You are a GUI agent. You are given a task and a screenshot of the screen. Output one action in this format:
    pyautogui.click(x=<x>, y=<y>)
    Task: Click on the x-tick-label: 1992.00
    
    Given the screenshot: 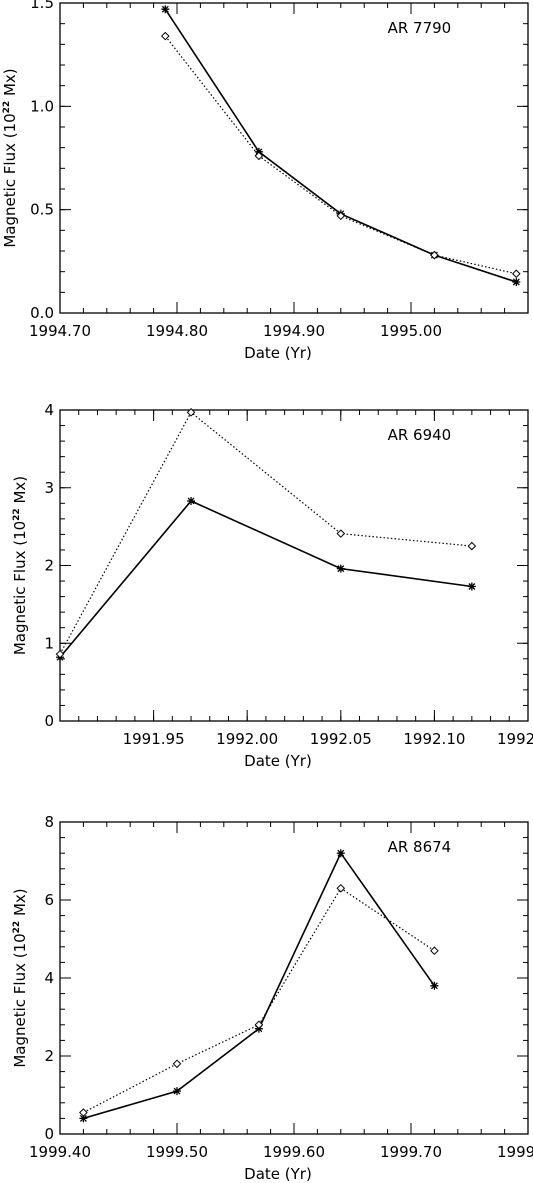 What is the action you would take?
    pyautogui.click(x=247, y=739)
    